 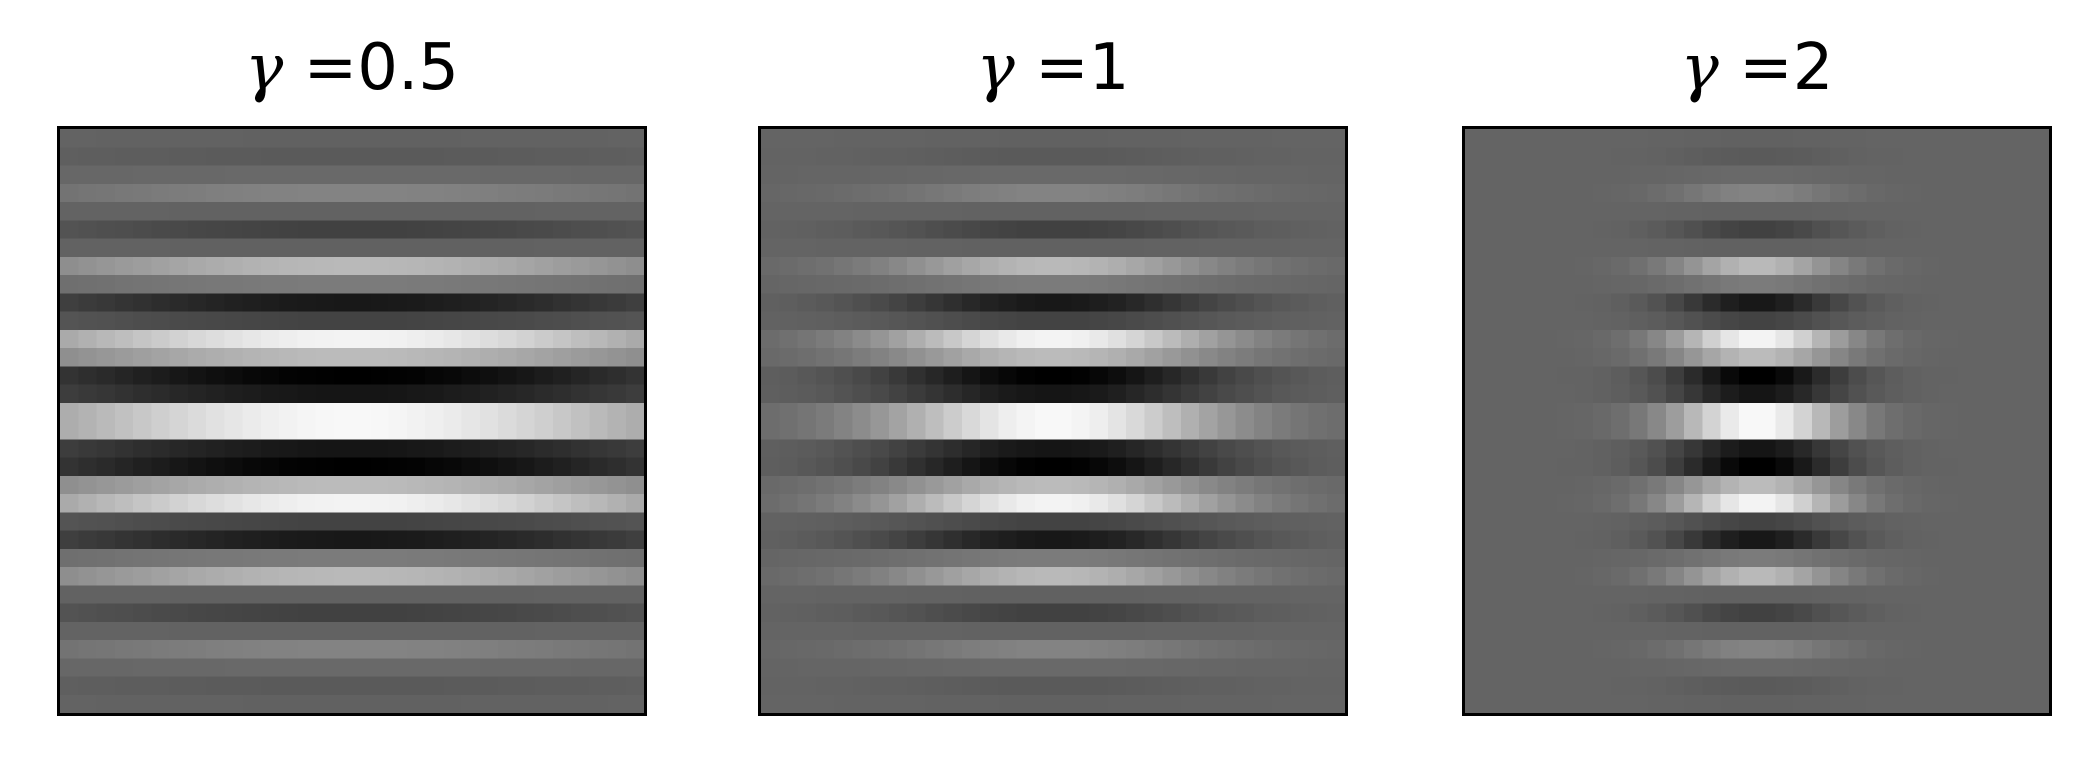 I want to click on panel-title: γ =0.5, so click(x=352, y=68).